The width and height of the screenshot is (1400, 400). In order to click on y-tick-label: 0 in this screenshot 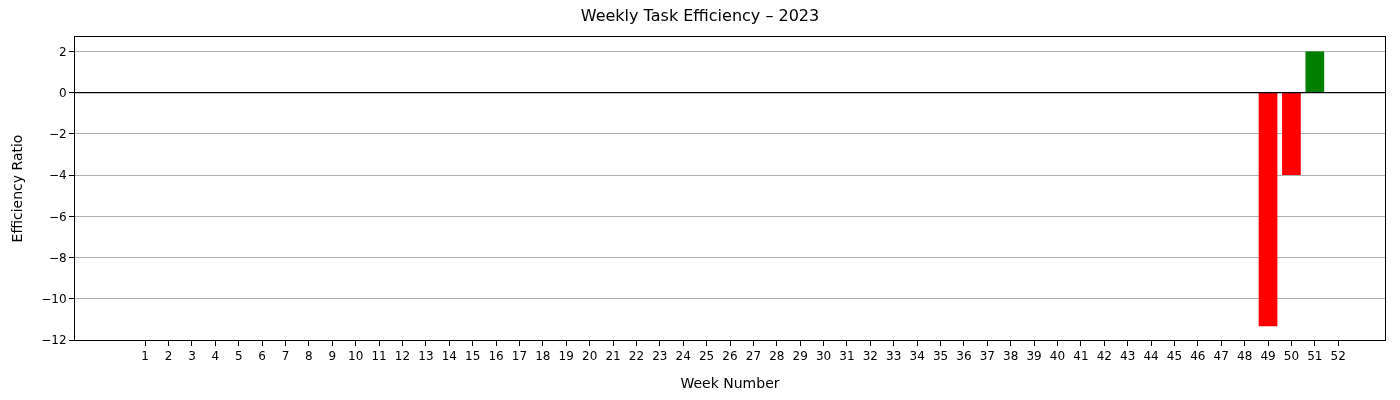, I will do `click(62, 92)`.